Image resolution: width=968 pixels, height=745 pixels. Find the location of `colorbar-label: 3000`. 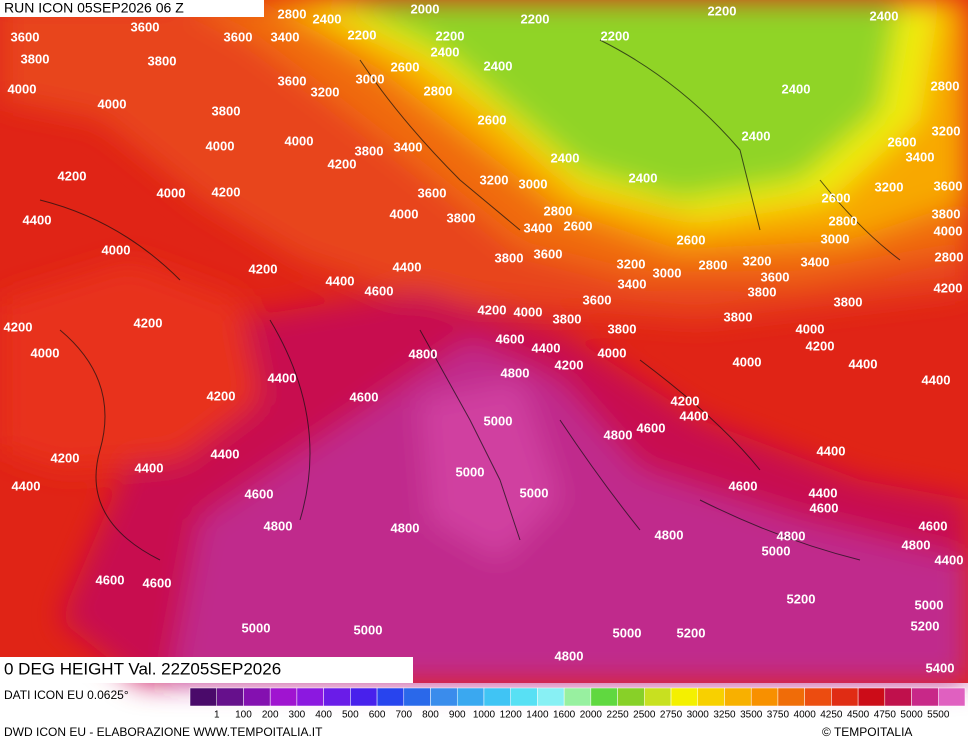

colorbar-label: 3000 is located at coordinates (698, 715).